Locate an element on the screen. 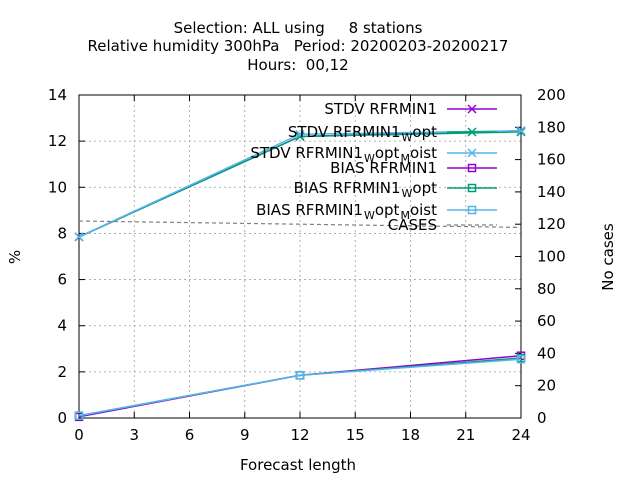  y2-tick-label: 40 is located at coordinates (546, 353).